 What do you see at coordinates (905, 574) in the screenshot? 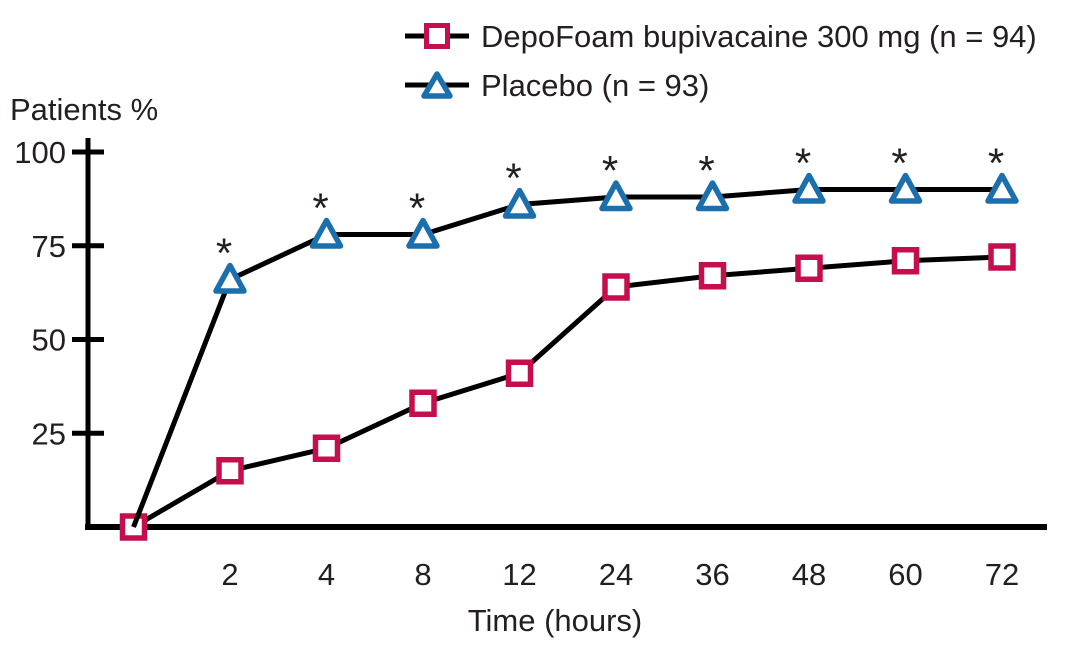
I see `x-tick-label: 60` at bounding box center [905, 574].